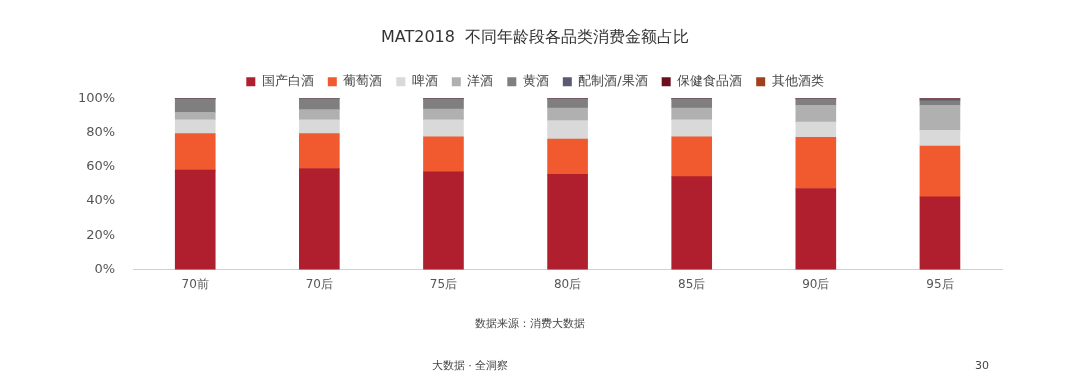 The height and width of the screenshot is (389, 1080). What do you see at coordinates (797, 81) in the screenshot?
I see `legend-label: 其他酒类` at bounding box center [797, 81].